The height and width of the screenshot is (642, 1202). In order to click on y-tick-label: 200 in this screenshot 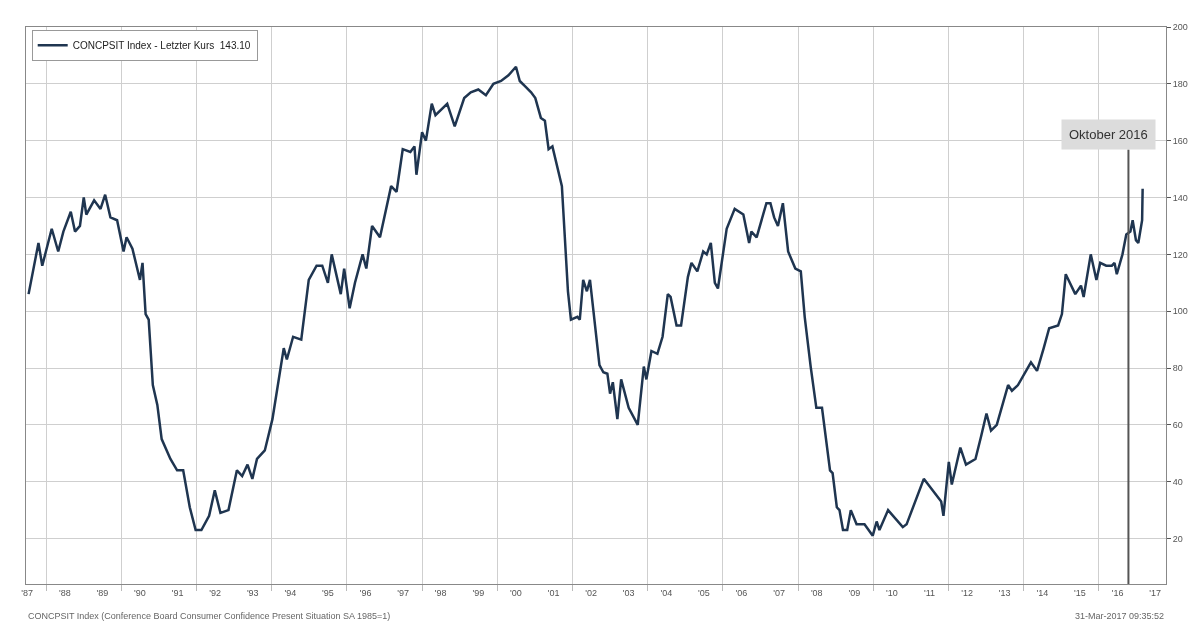, I will do `click(1180, 27)`.